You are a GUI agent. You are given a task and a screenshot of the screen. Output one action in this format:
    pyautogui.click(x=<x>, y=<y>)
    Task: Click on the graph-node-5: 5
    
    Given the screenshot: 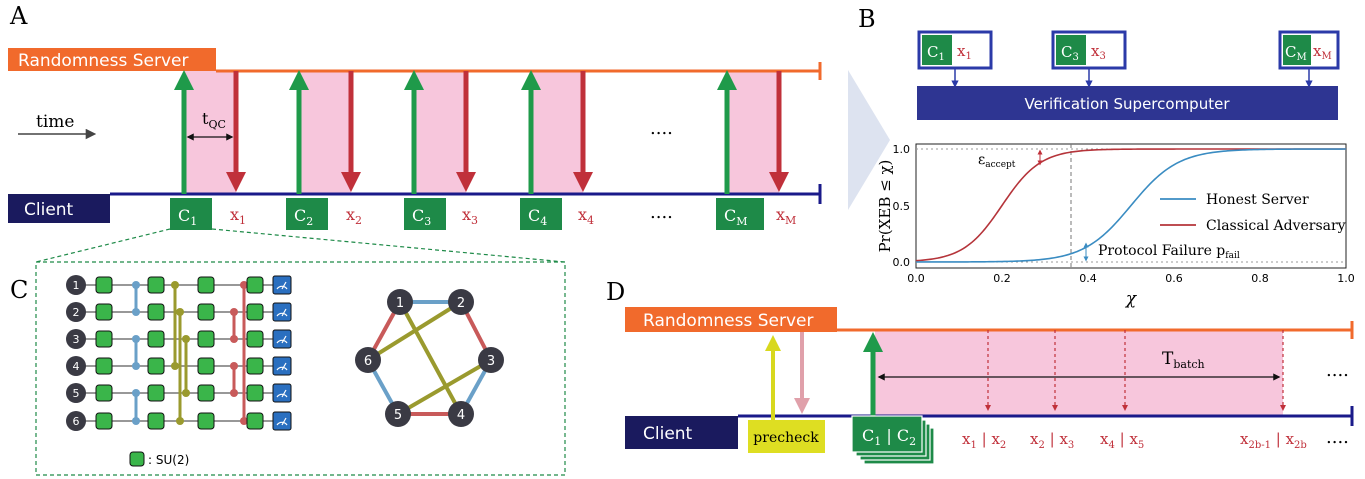 What is the action you would take?
    pyautogui.click(x=398, y=414)
    